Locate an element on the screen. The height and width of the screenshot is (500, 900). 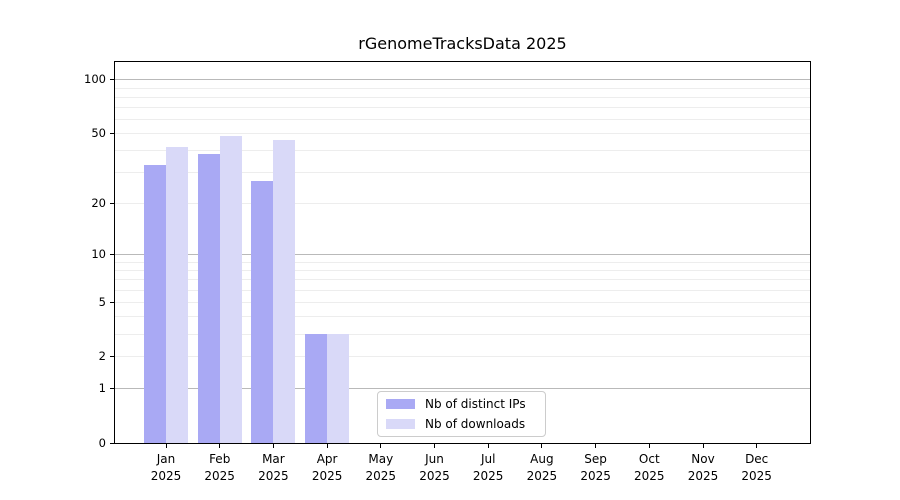
x-tick-month: Sep is located at coordinates (595, 459).